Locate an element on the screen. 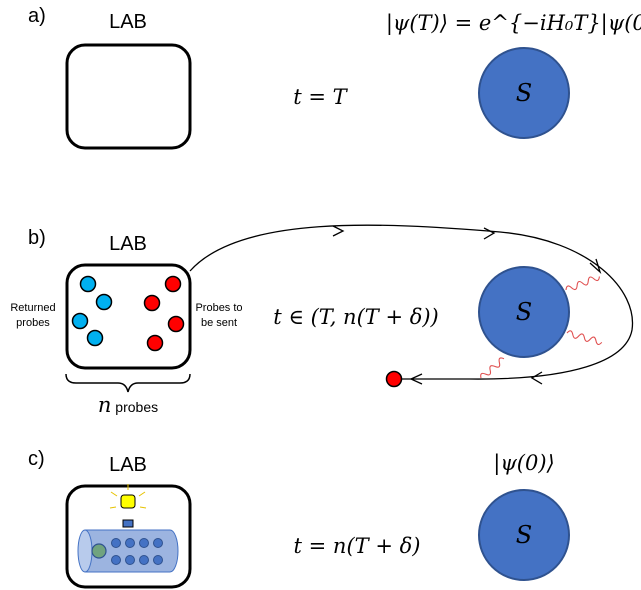  bulb-rays is located at coordinates (128, 496).